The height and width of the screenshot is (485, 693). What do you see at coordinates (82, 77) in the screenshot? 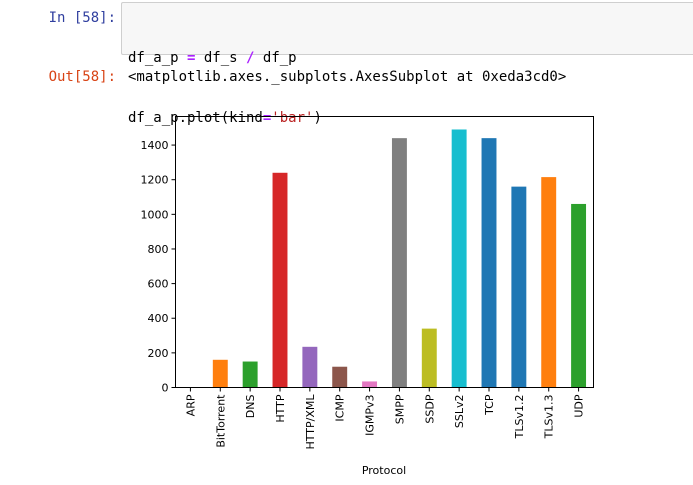
I see `output-prompt: Out[58]:` at bounding box center [82, 77].